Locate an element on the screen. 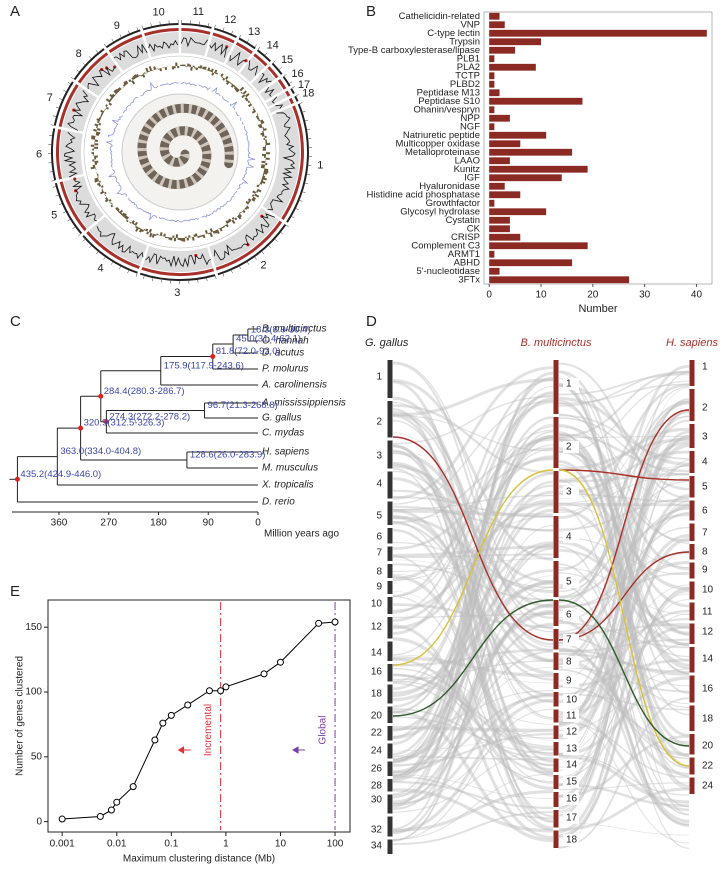  y-tick-label: CK is located at coordinates (474, 228).